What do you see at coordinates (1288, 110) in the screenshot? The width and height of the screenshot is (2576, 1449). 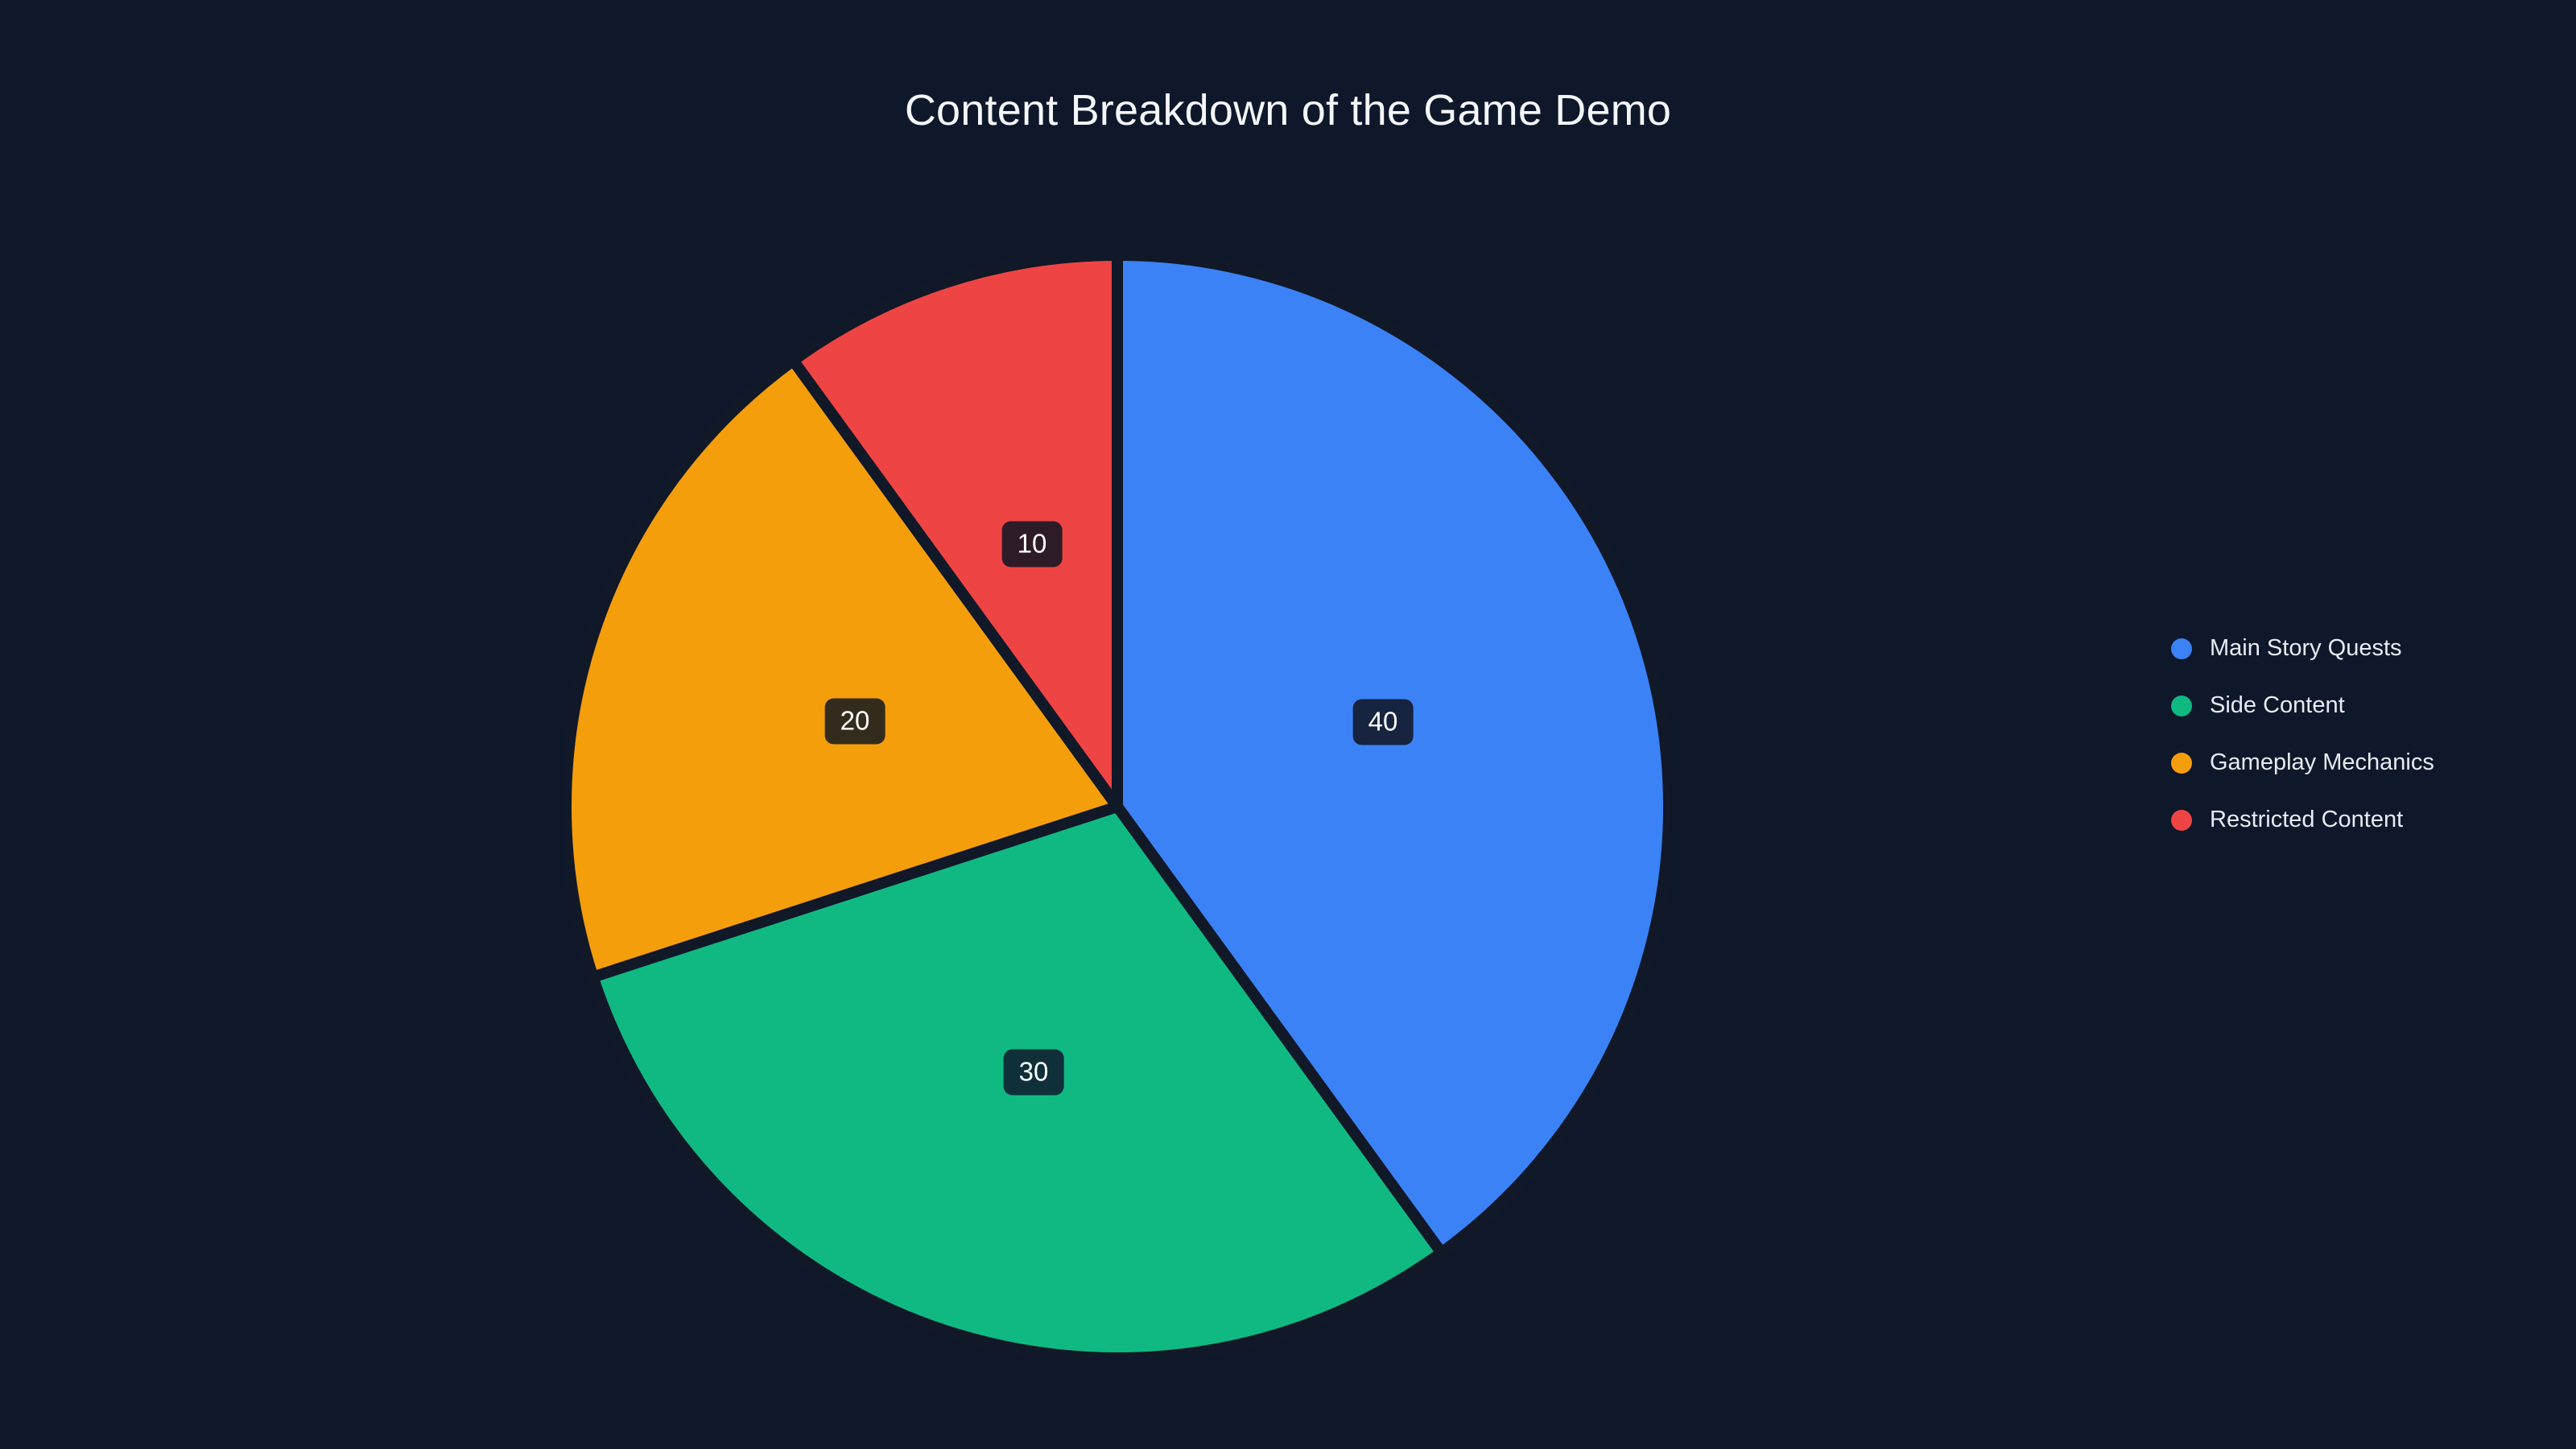 I see `chart-title: Content Breakdown of the Game Demo` at bounding box center [1288, 110].